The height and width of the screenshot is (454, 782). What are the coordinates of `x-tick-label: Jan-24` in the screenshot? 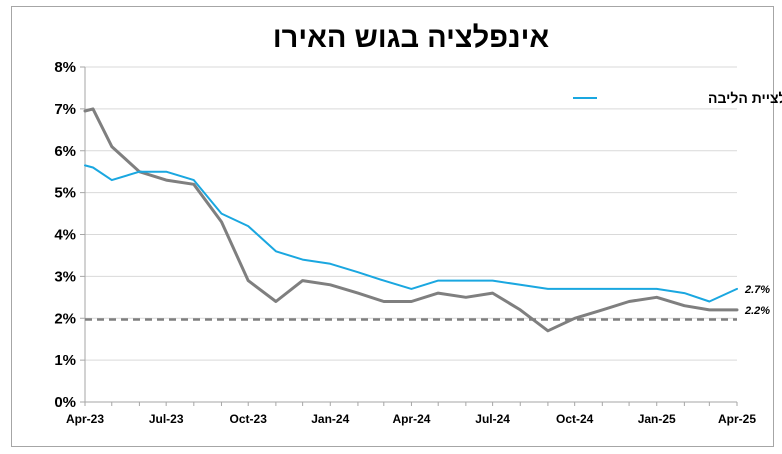 It's located at (330, 419).